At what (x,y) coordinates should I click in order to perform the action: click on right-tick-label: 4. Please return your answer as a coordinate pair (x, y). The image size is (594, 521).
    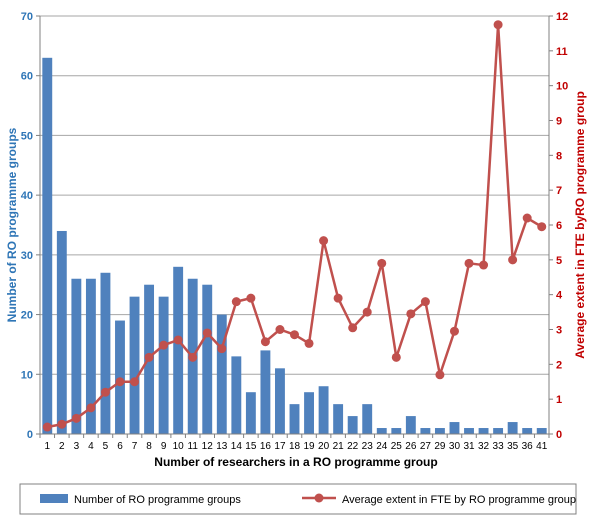
    Looking at the image, I should click on (559, 296).